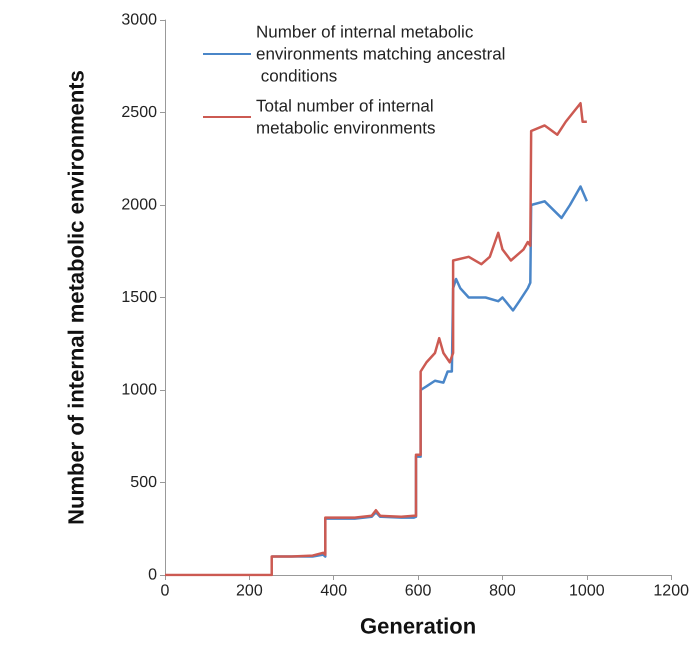  What do you see at coordinates (671, 591) in the screenshot?
I see `x-tick-label: 1200` at bounding box center [671, 591].